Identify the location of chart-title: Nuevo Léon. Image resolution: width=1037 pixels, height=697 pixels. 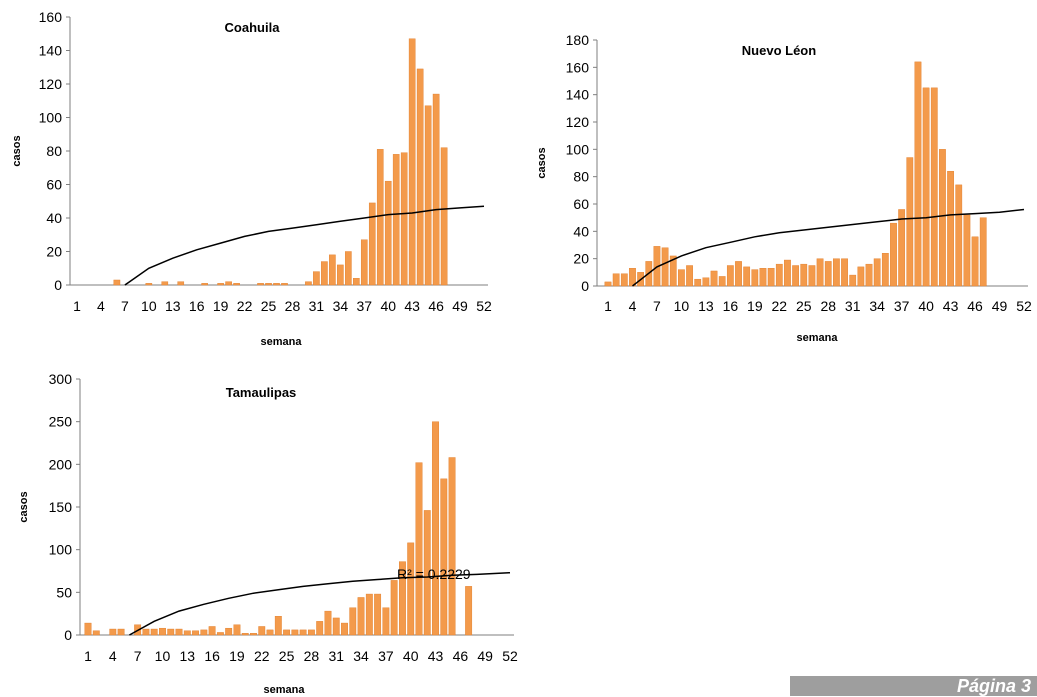
(779, 50).